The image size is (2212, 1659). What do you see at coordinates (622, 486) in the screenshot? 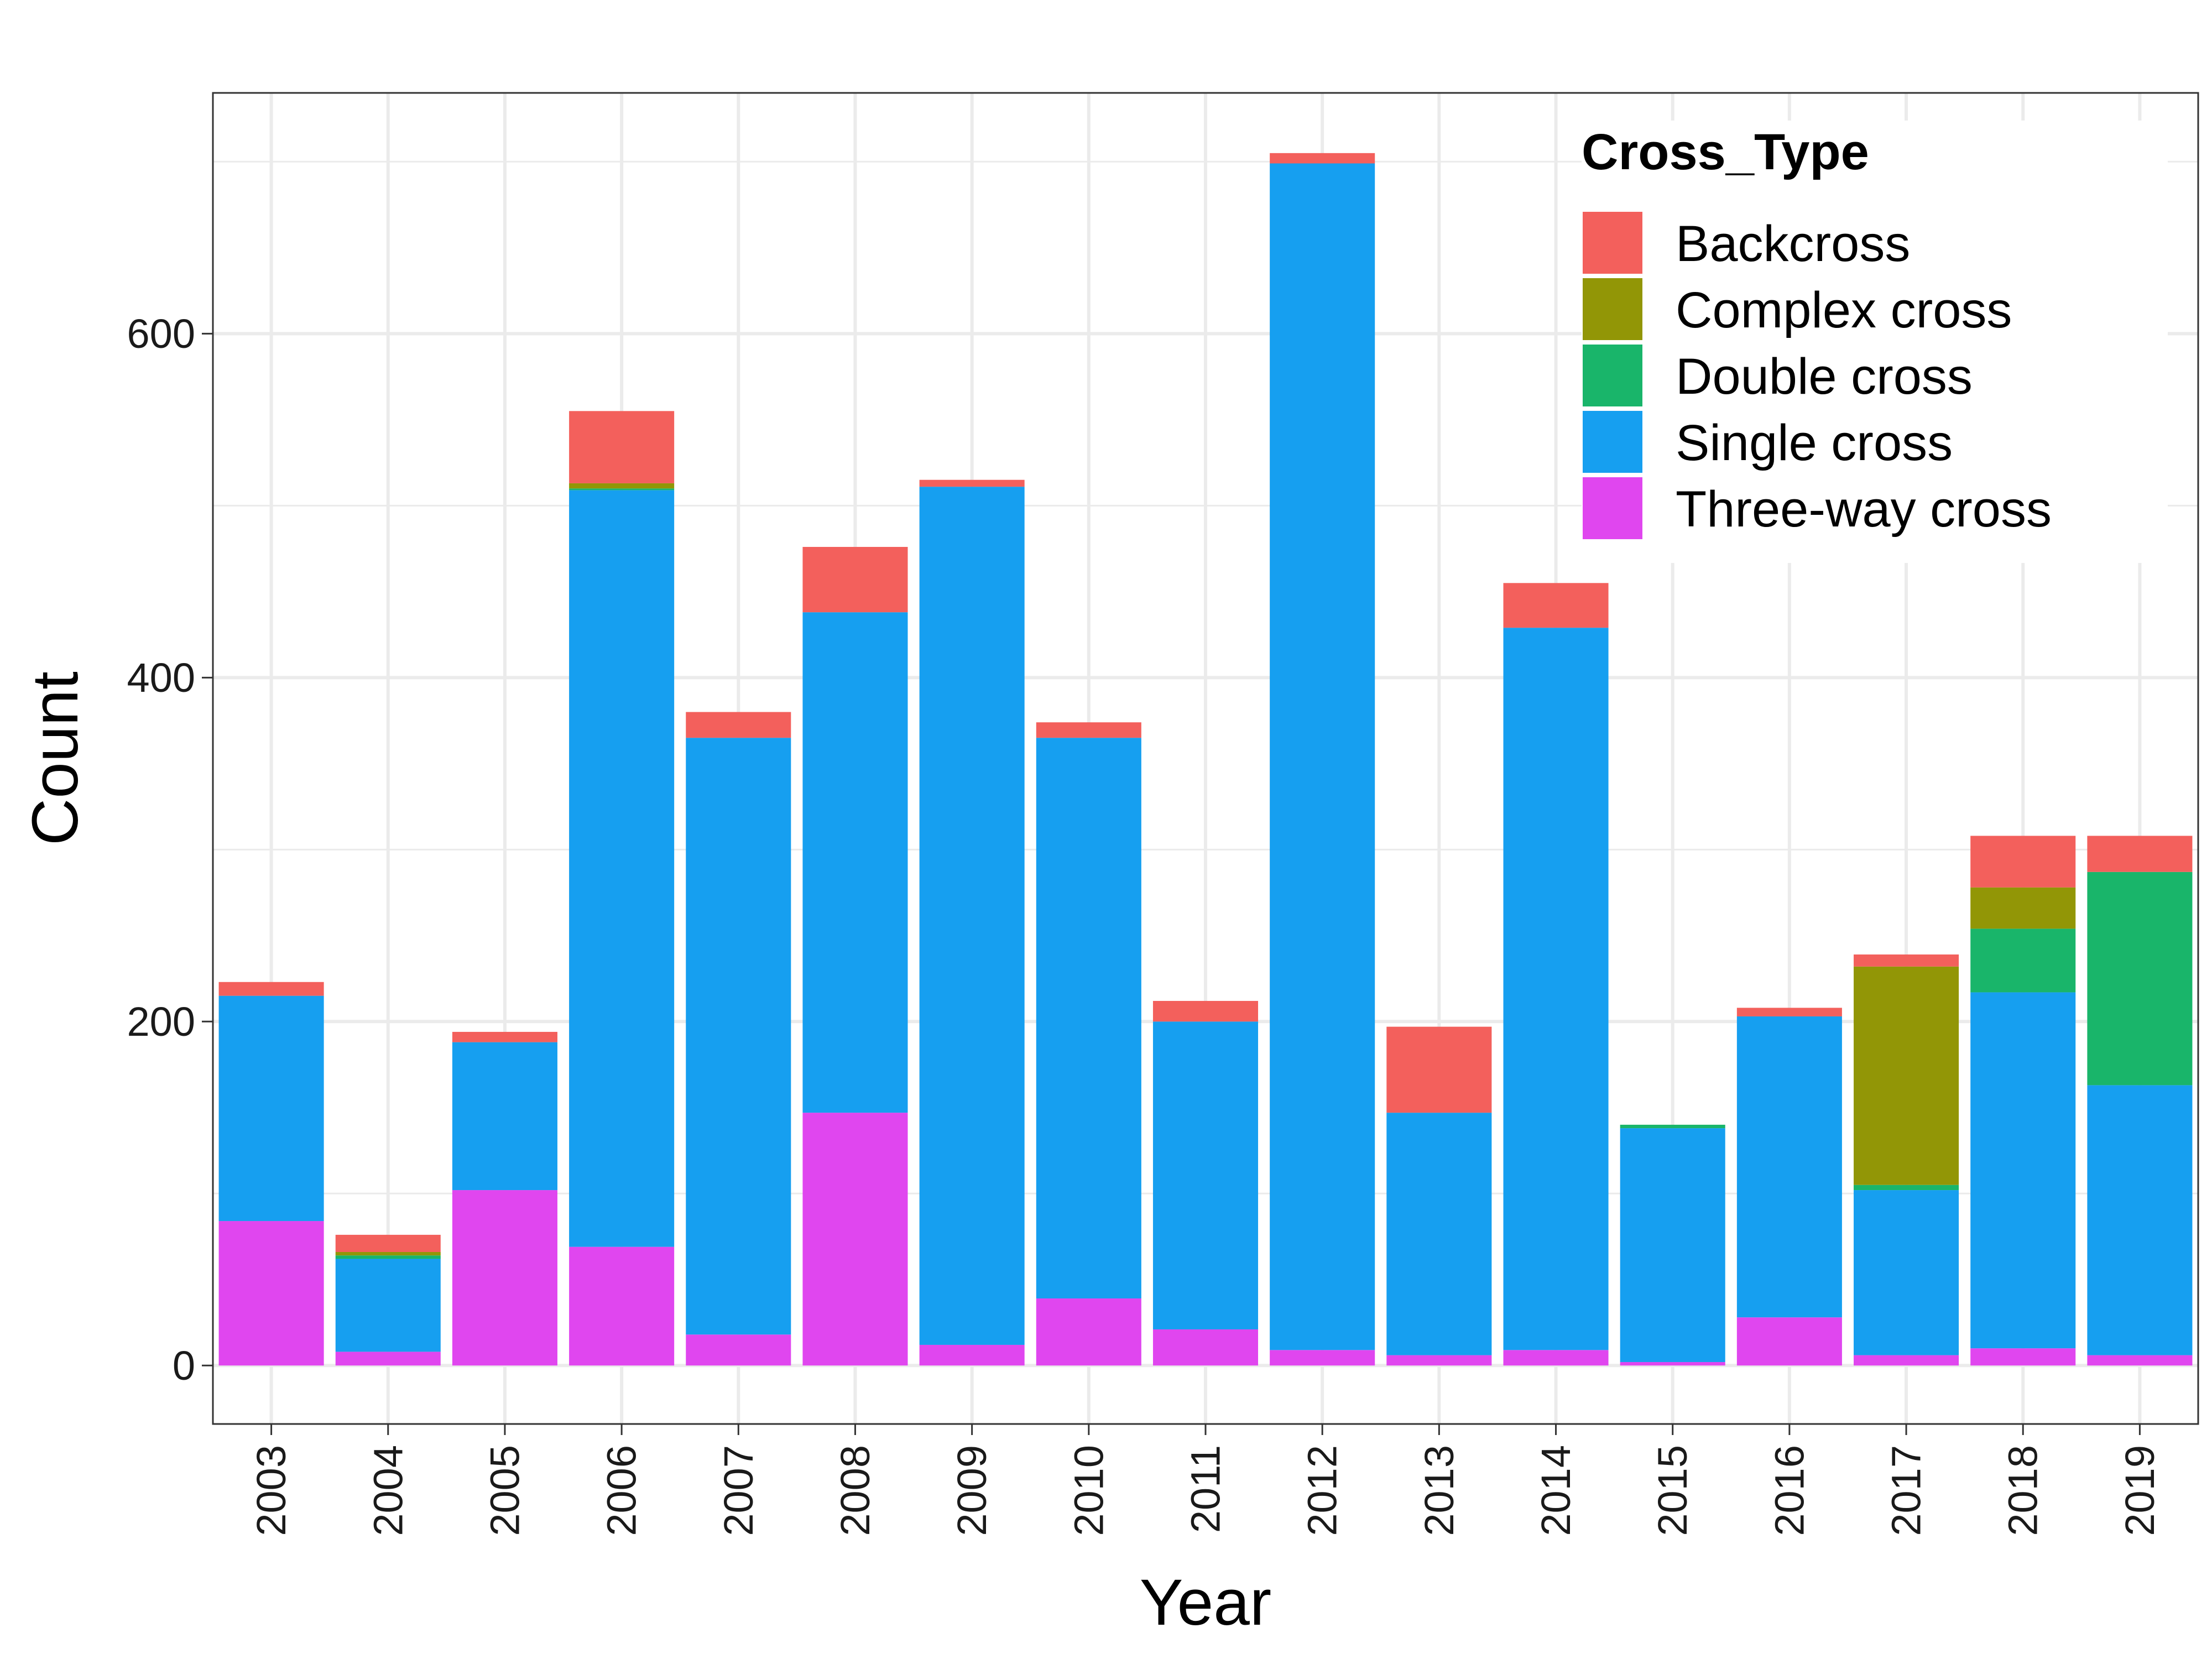
I see `bar-complex-cross-2006` at bounding box center [622, 486].